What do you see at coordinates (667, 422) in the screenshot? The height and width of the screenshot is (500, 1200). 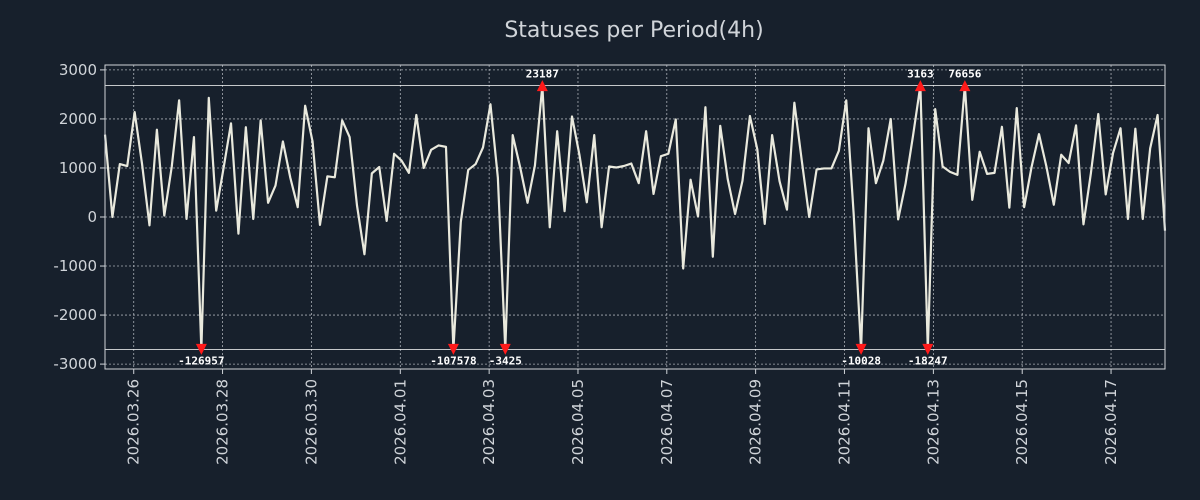 I see `x-tick-label: 2026.04.07` at bounding box center [667, 422].